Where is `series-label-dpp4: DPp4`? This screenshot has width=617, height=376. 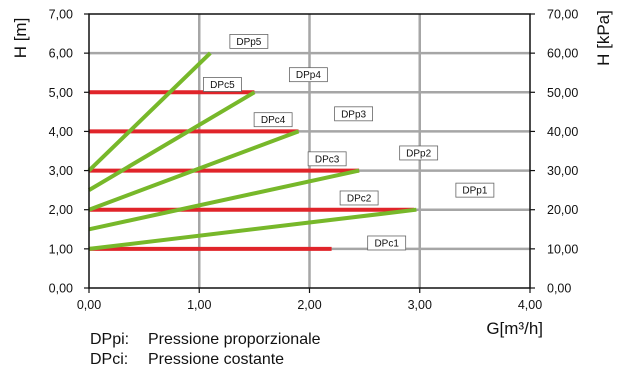
series-label-dpp4: DPp4 is located at coordinates (308, 75).